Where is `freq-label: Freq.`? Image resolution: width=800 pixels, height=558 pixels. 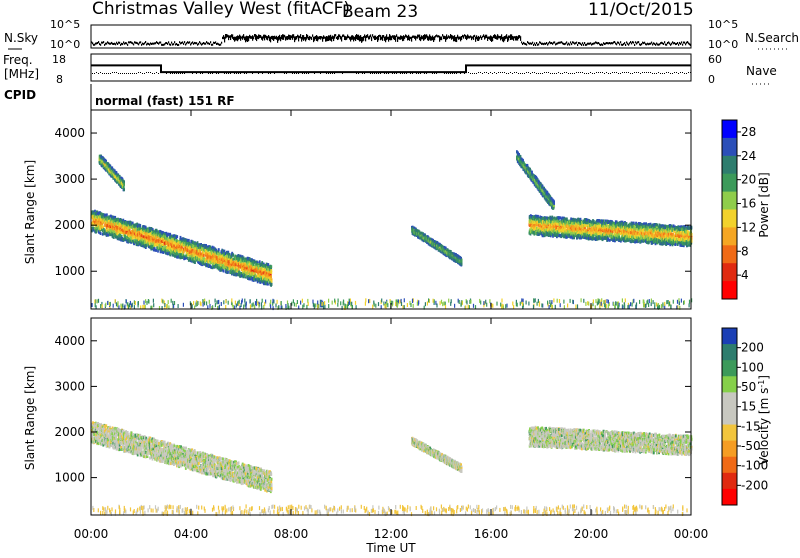
freq-label: Freq. is located at coordinates (18, 60).